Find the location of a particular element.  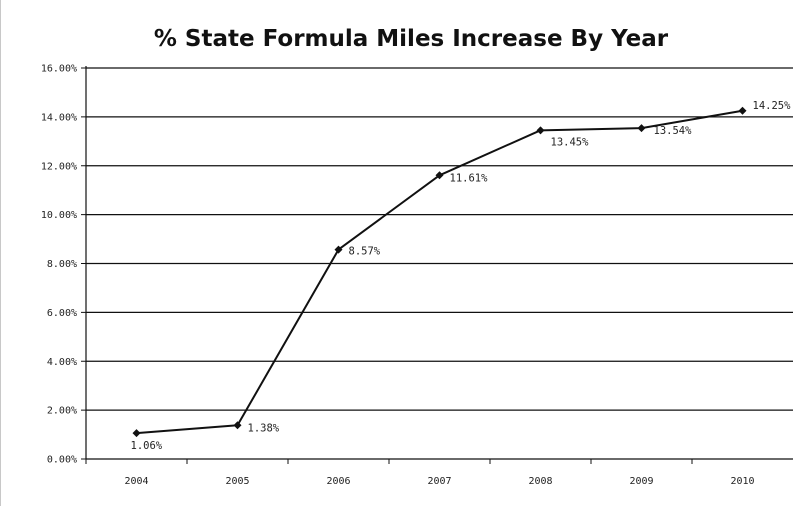

y-tick-label: 16.00% is located at coordinates (59, 69).